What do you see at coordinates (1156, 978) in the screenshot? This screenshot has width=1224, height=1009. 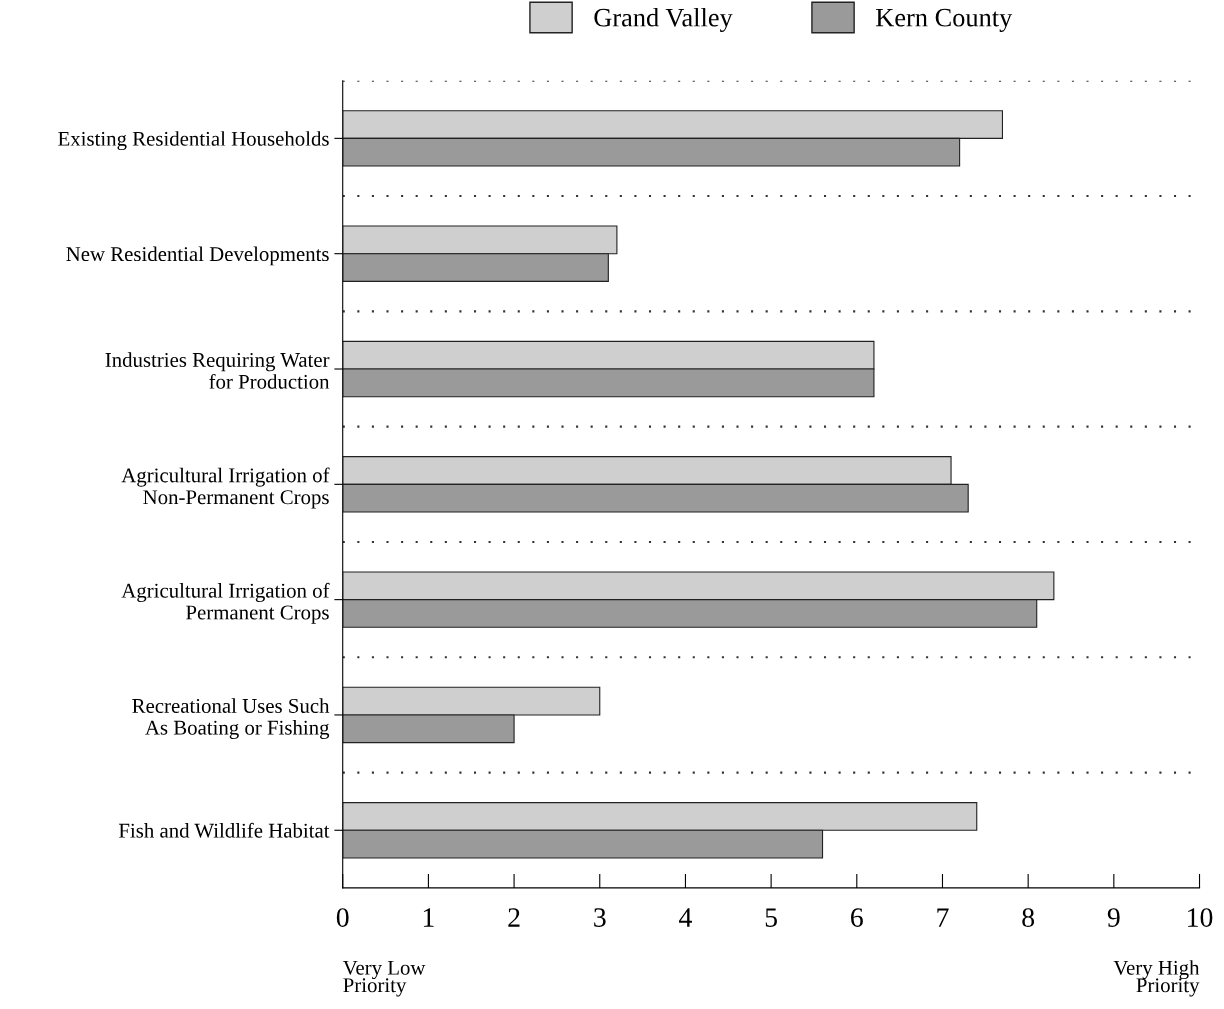 I see `text: Very High Priority` at bounding box center [1156, 978].